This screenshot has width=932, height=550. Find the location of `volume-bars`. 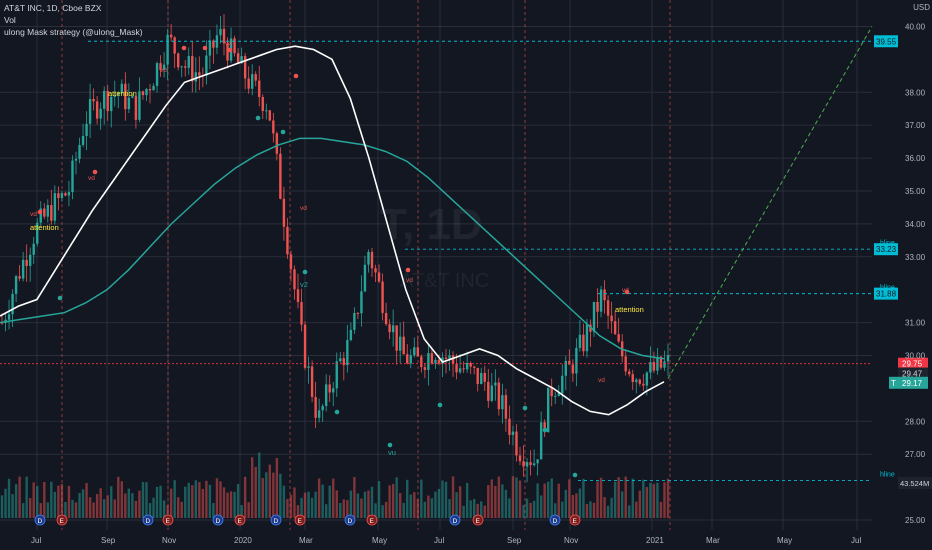

volume-bars is located at coordinates (335, 485).